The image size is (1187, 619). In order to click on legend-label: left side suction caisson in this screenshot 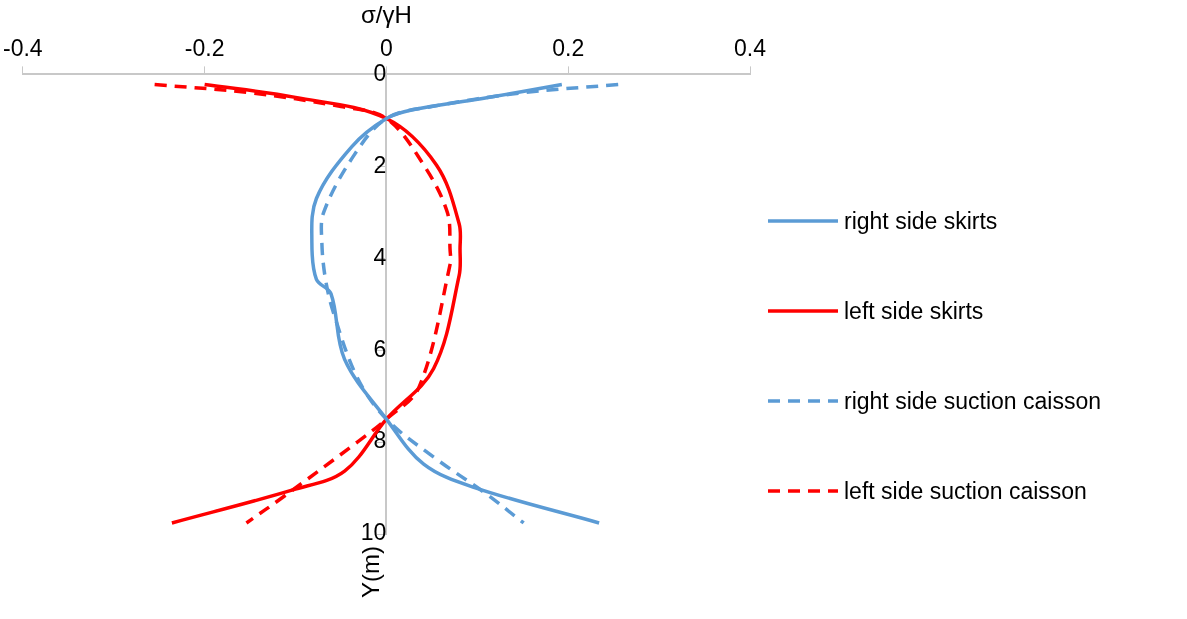, I will do `click(965, 491)`.